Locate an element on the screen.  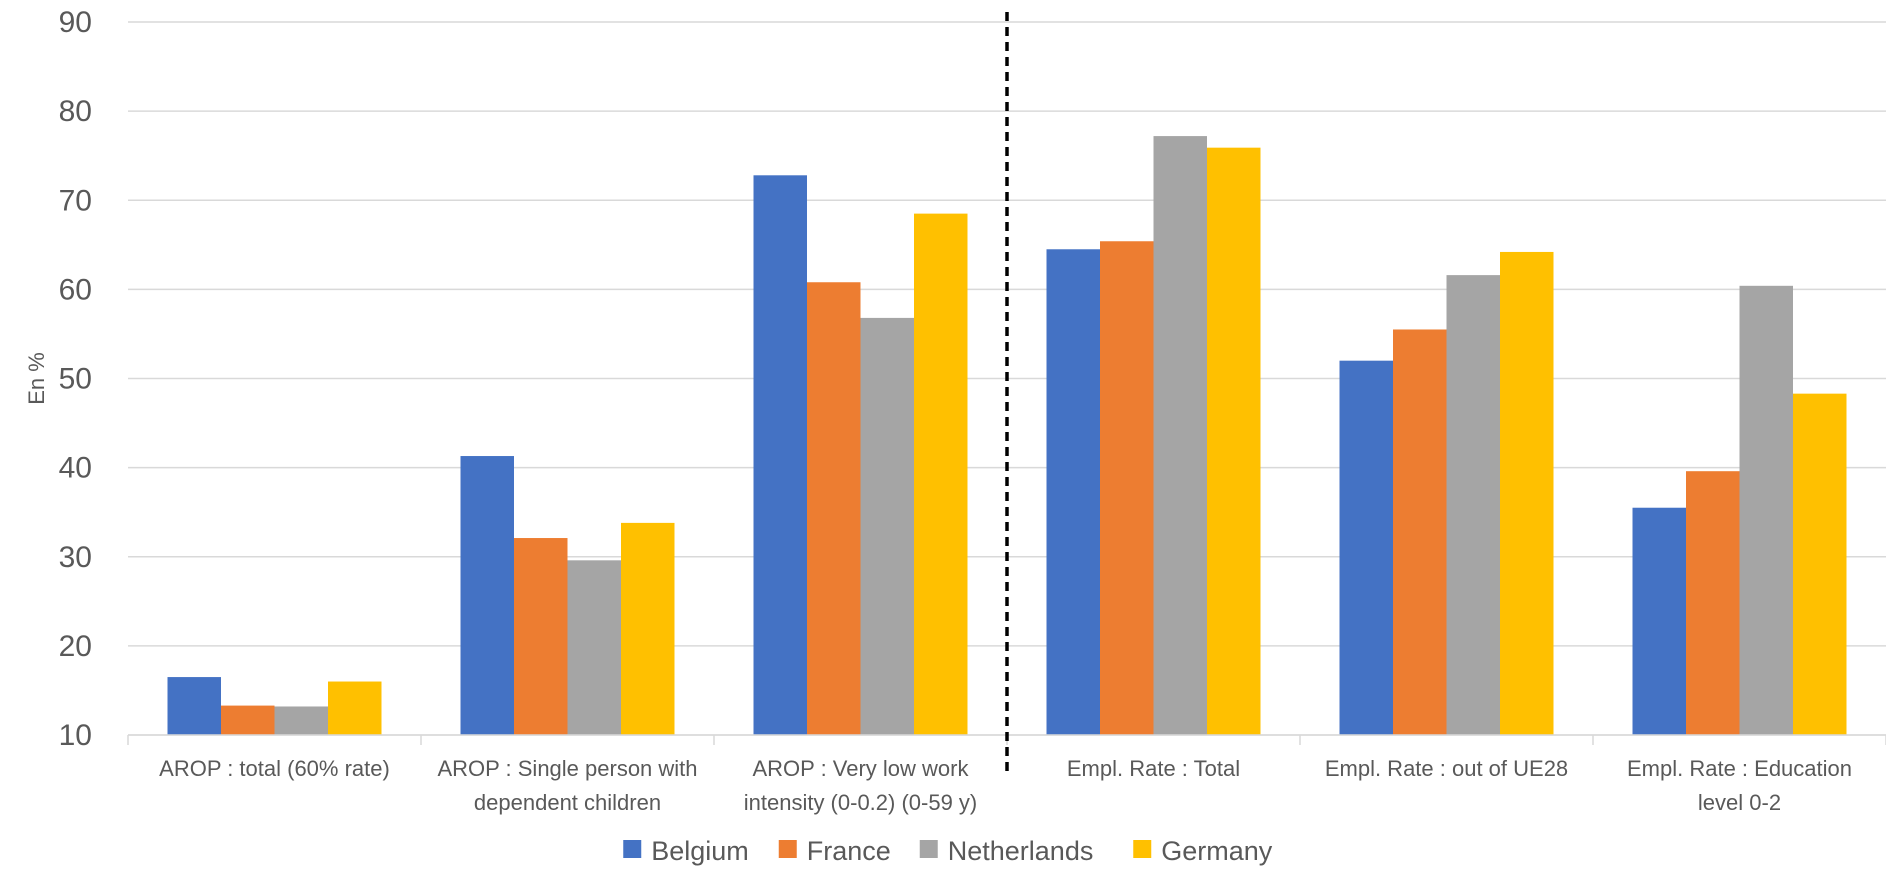
y-axis-title: En % is located at coordinates (36, 378).